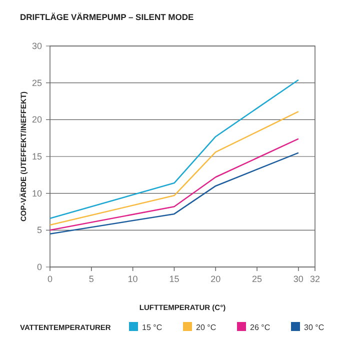 The width and height of the screenshot is (348, 348). I want to click on x-tick-label: 32, so click(315, 279).